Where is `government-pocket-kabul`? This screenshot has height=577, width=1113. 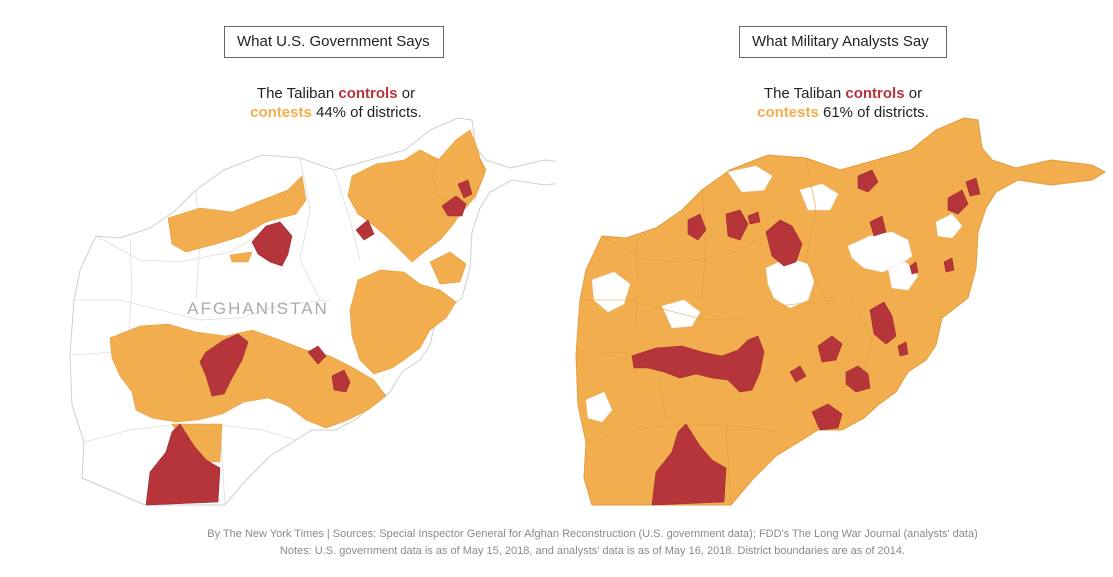
government-pocket-kabul is located at coordinates (880, 252).